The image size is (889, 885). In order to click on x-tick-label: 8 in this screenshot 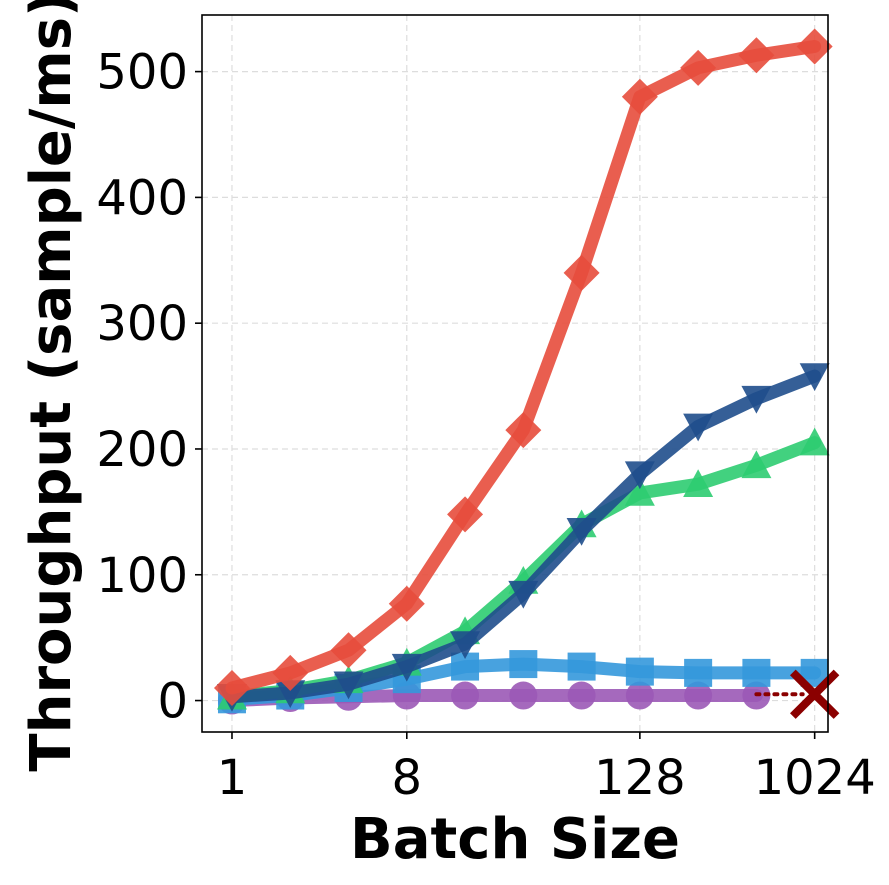, I will do `click(407, 778)`.